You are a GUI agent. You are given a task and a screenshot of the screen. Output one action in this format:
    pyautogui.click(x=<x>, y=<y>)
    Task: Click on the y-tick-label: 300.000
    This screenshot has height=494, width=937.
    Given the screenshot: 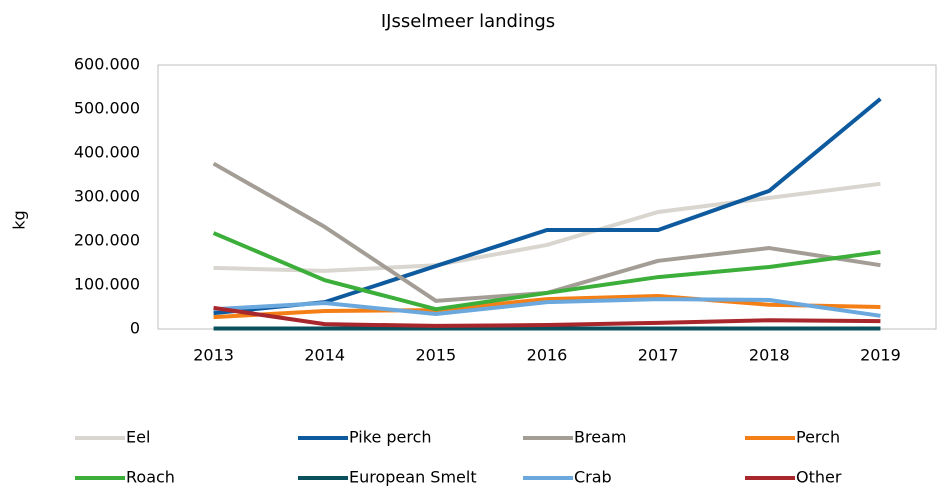 What is the action you would take?
    pyautogui.click(x=107, y=196)
    